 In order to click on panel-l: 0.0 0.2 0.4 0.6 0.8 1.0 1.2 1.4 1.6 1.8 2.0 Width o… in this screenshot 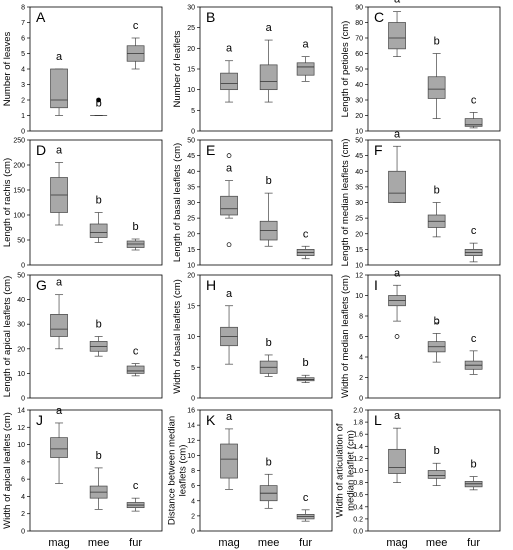, I will do `click(418, 472)`.